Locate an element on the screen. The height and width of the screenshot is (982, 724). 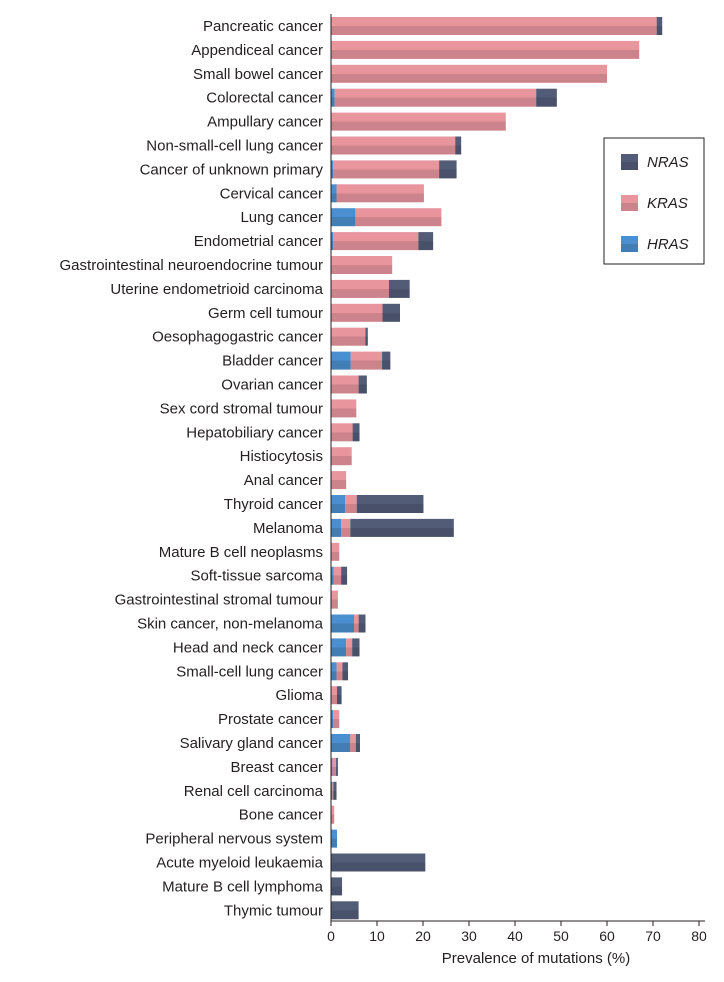
bar-shade-hras-peripheral-nervous-system is located at coordinates (334, 838).